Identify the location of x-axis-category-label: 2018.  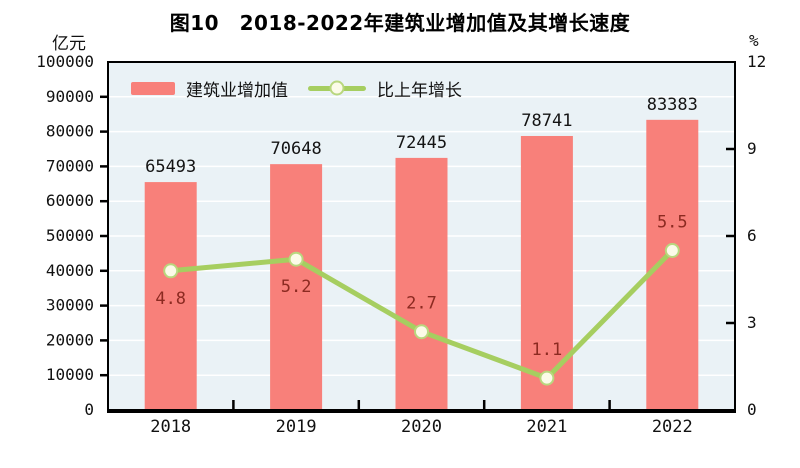
(170, 427).